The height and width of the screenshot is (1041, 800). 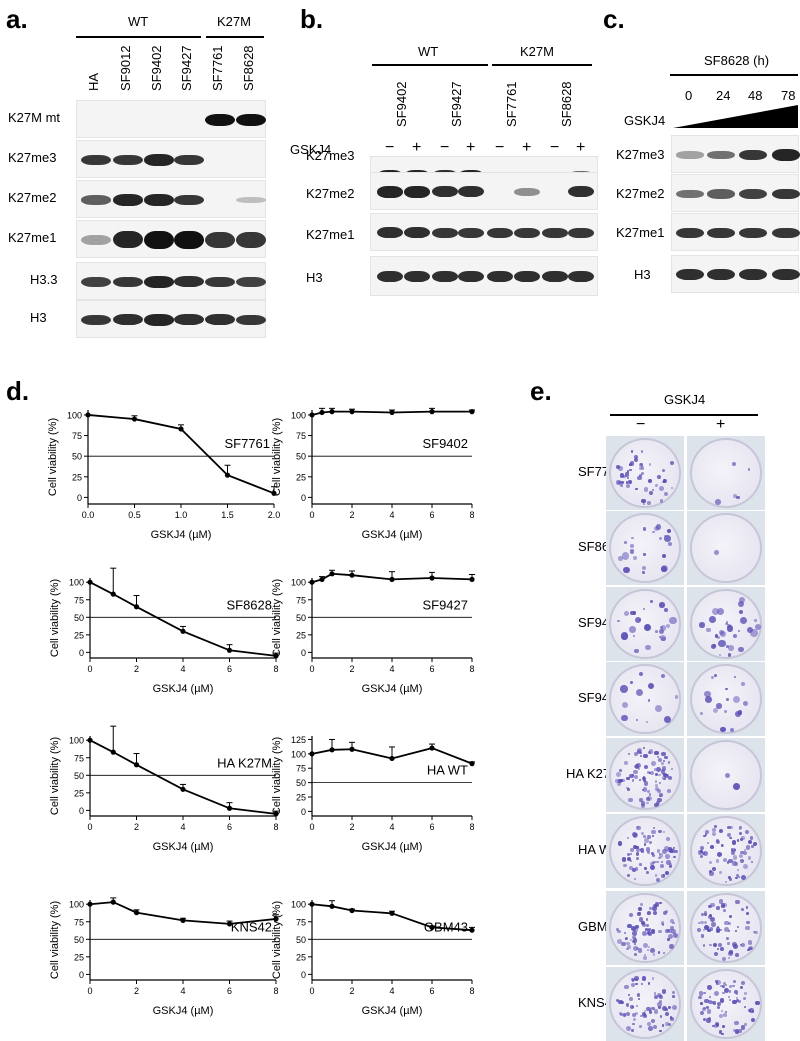 I want to click on y-tick-label: 0, so click(x=79, y=498).